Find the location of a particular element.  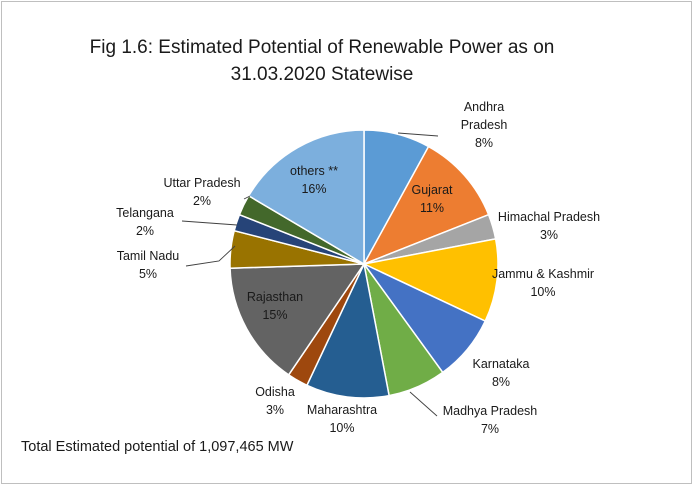

slice-label-andhra-pradesh: Andhra Pradesh 8% is located at coordinates (484, 125).